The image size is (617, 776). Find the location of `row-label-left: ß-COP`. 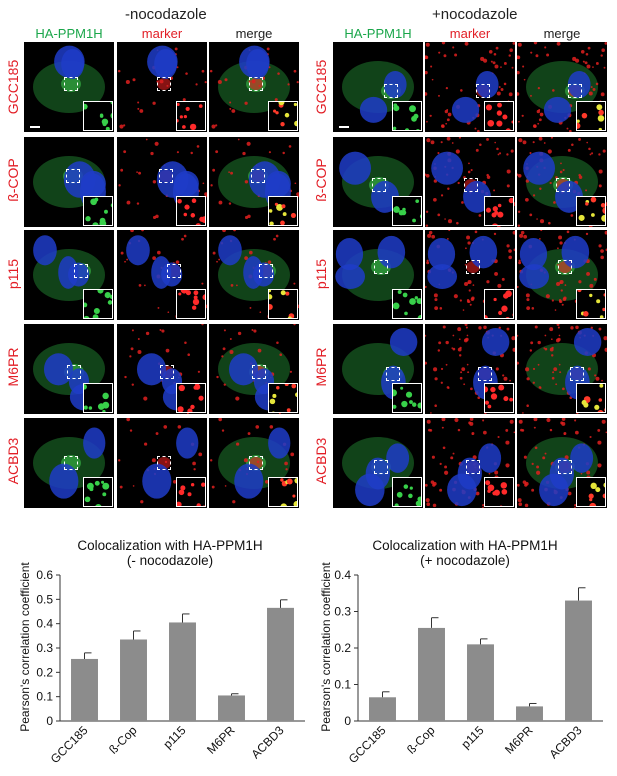

row-label-left: ß-COP is located at coordinates (13, 180).